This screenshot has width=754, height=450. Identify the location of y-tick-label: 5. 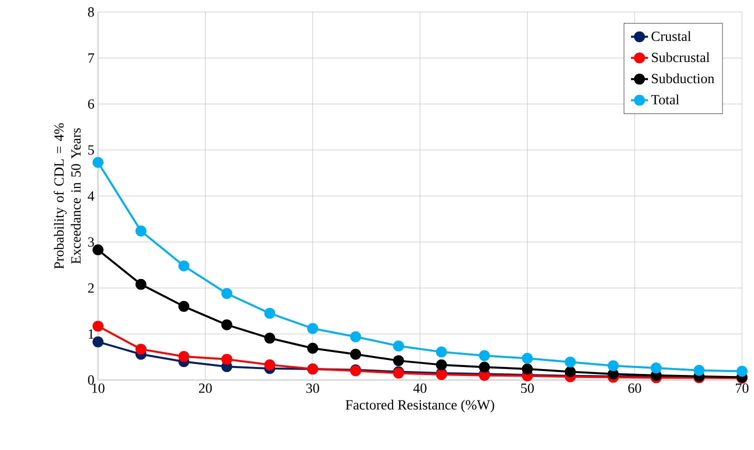
(91, 150).